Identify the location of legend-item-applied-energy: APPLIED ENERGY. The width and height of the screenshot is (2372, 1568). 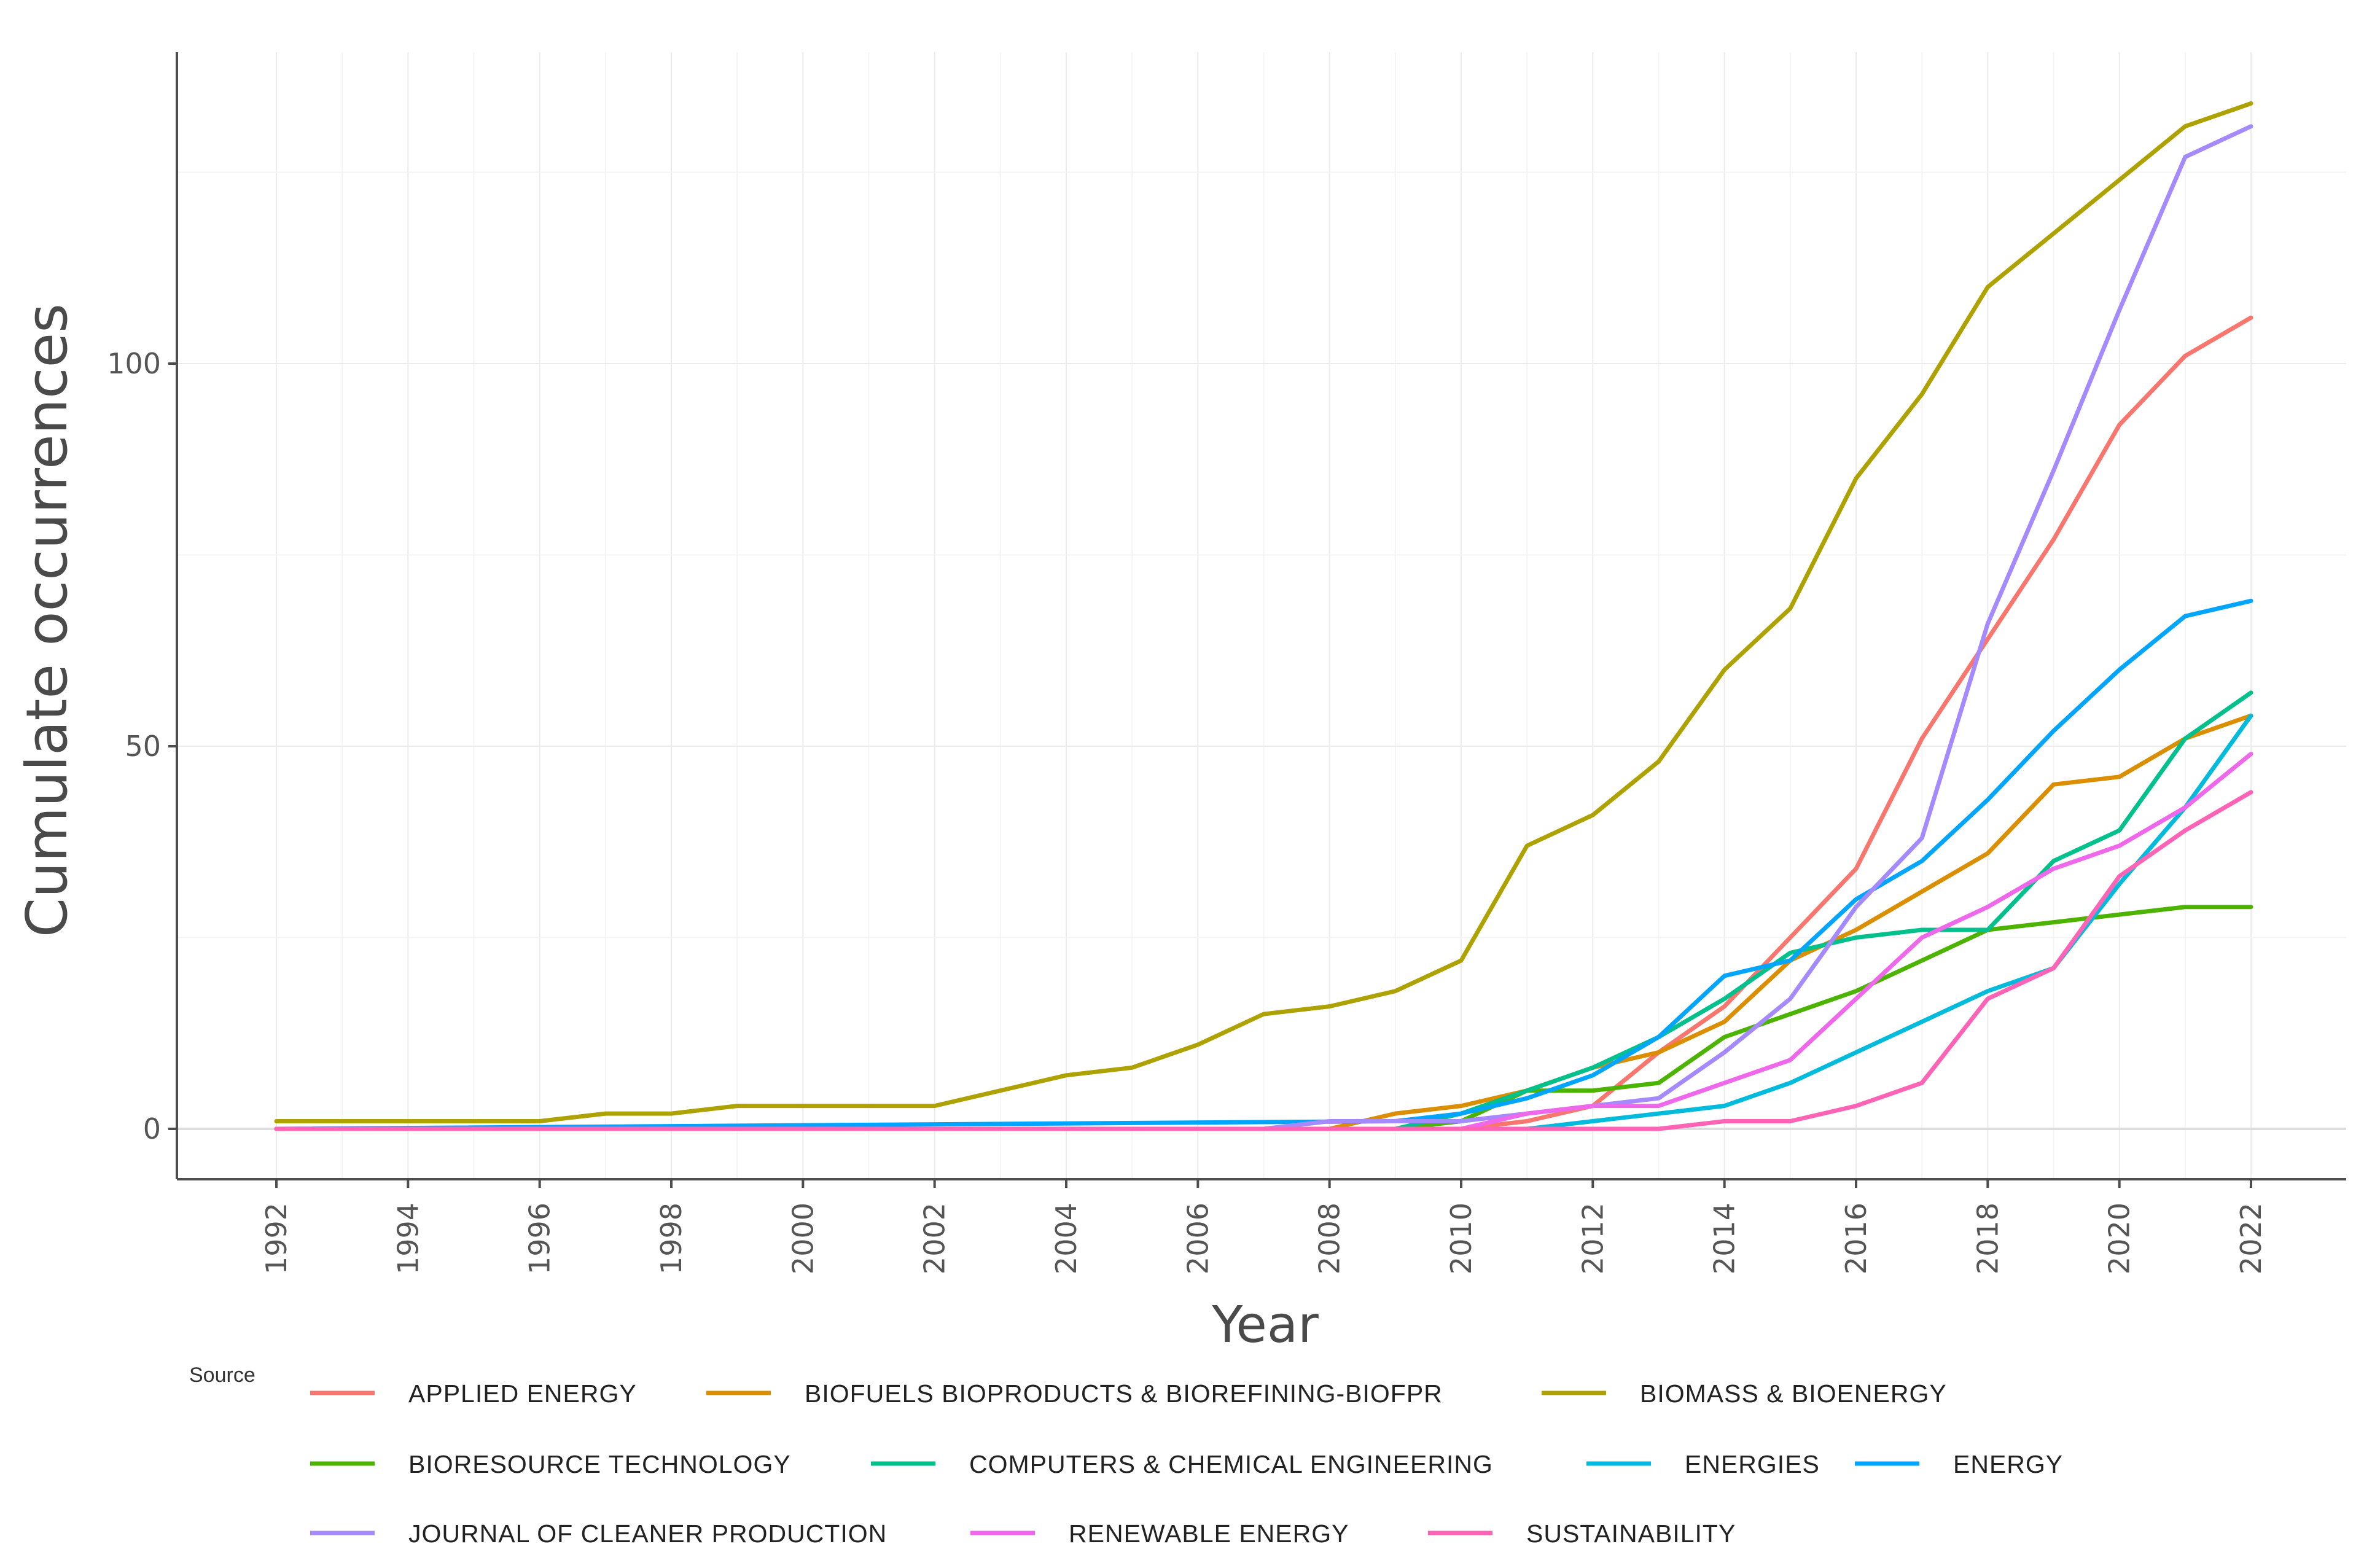
(473, 1393).